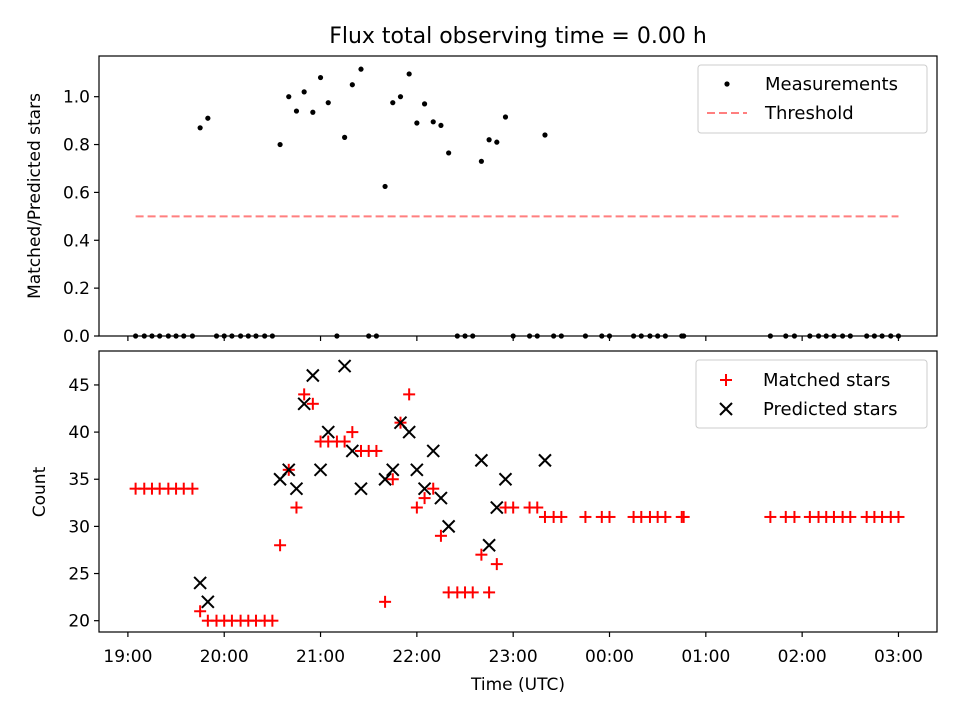 The height and width of the screenshot is (720, 960). What do you see at coordinates (79, 527) in the screenshot?
I see `y-tick-label: 30` at bounding box center [79, 527].